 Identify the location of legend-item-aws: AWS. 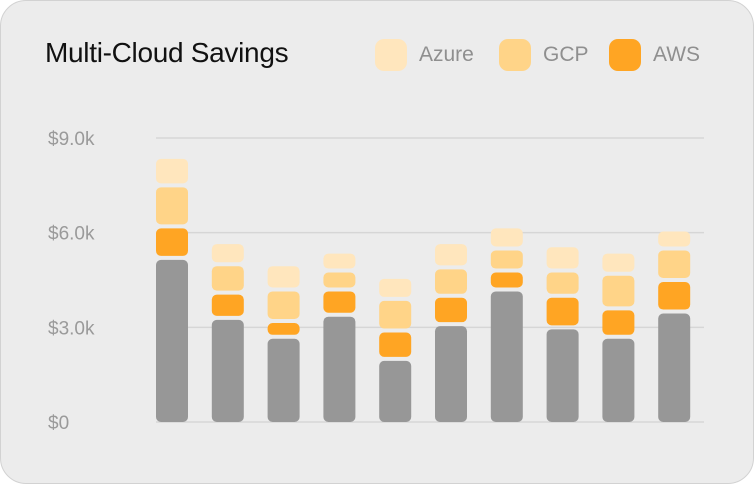
(654, 55).